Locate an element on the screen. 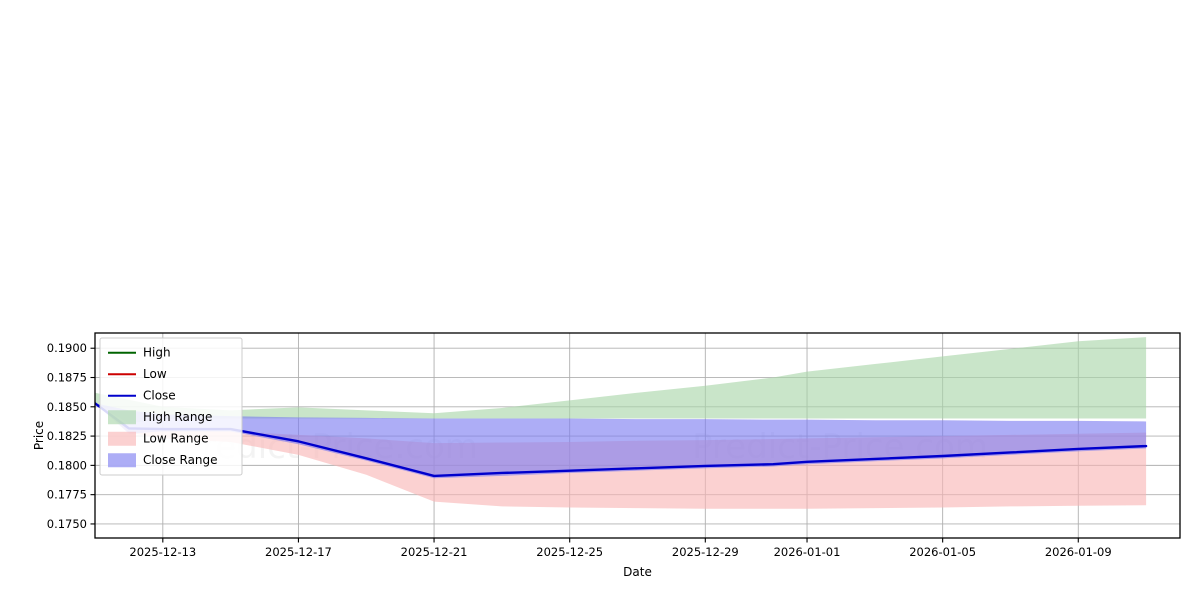 This screenshot has width=1200, height=600. legend-item-label: Low Range is located at coordinates (175, 438).